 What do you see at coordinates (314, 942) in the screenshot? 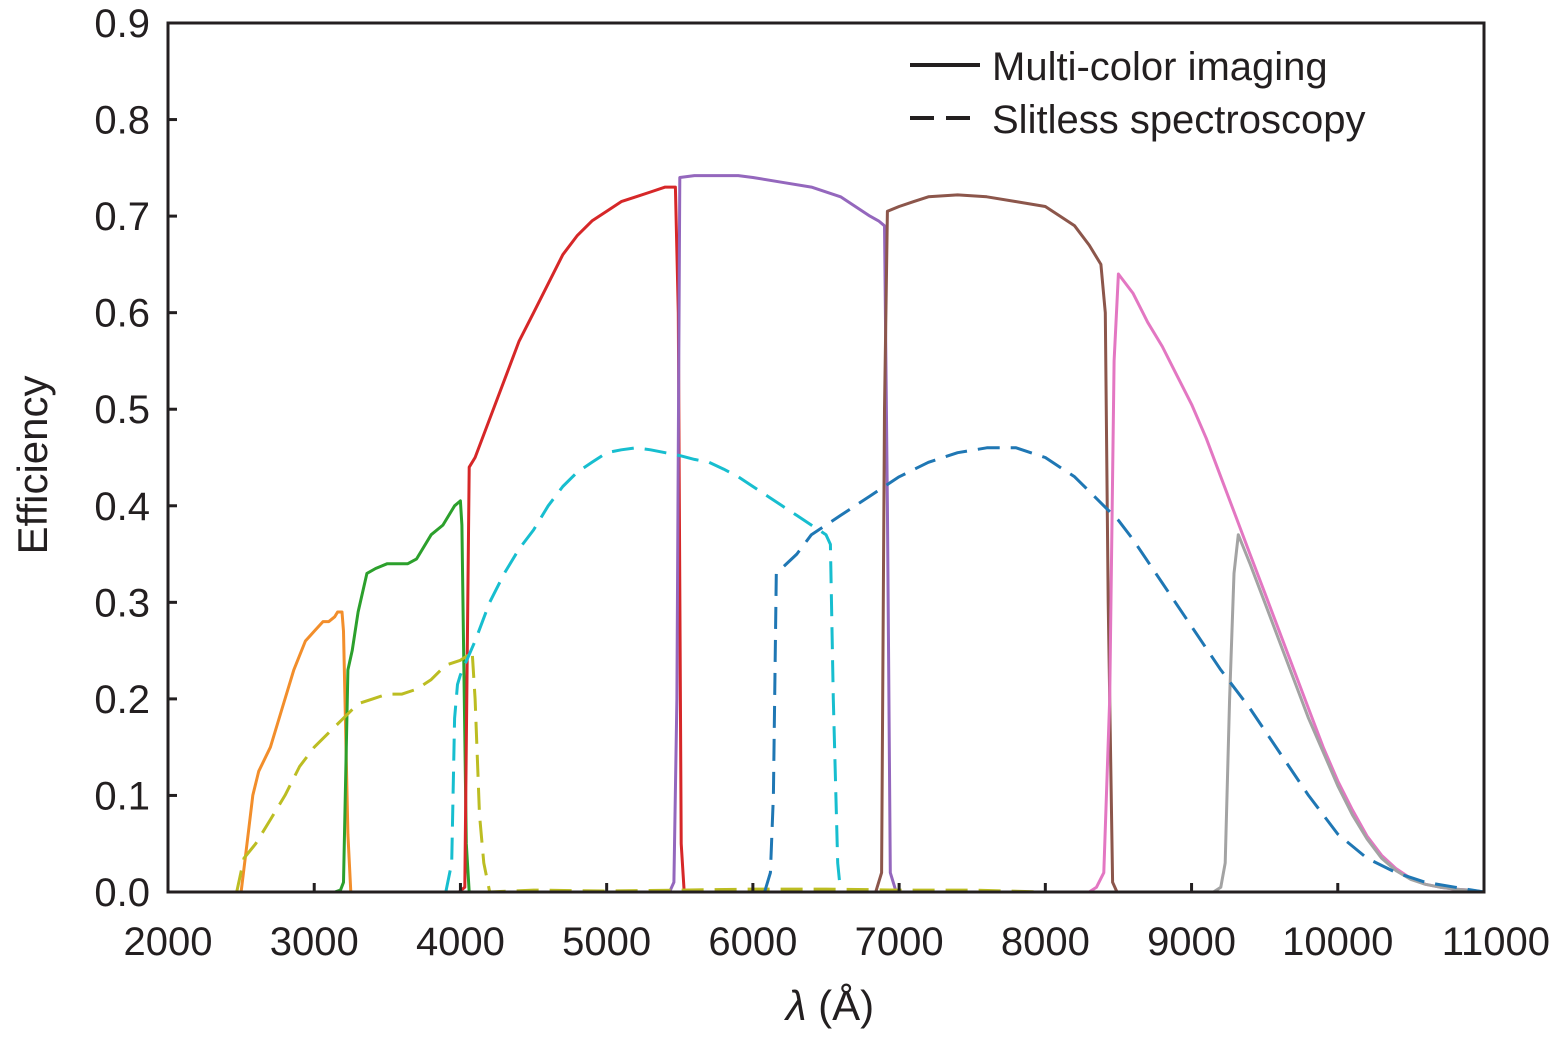
I see `x-tick-label: 3000` at bounding box center [314, 942].